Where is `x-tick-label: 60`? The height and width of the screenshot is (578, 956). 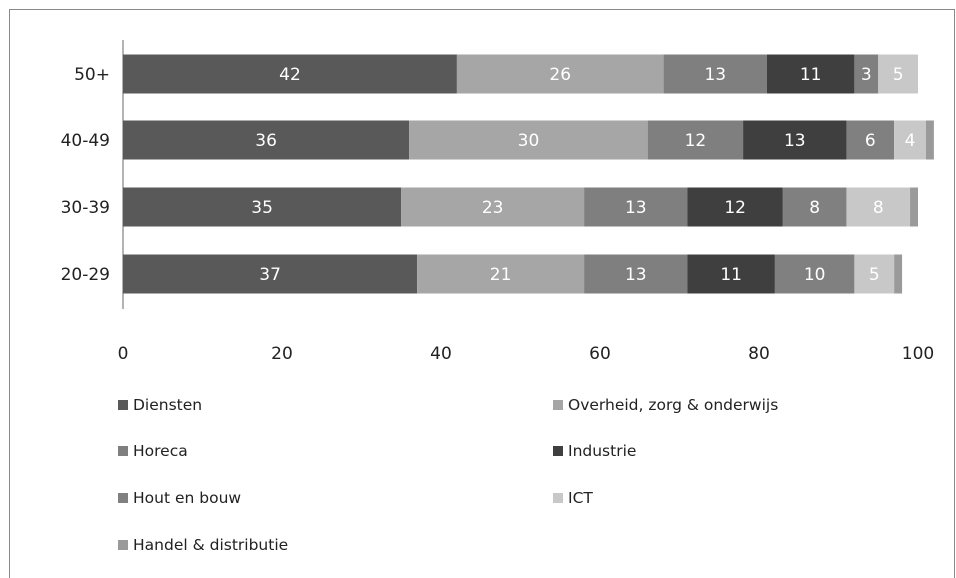
x-tick-label: 60 is located at coordinates (600, 354).